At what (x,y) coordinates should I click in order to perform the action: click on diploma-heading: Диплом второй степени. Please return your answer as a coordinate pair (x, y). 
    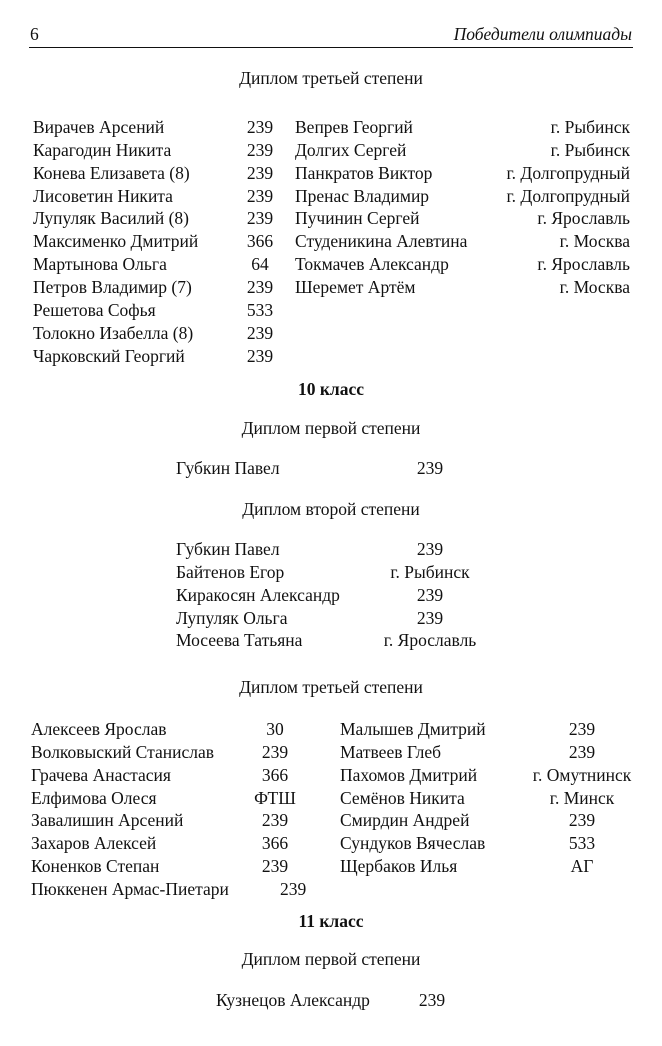
    Looking at the image, I should click on (331, 509).